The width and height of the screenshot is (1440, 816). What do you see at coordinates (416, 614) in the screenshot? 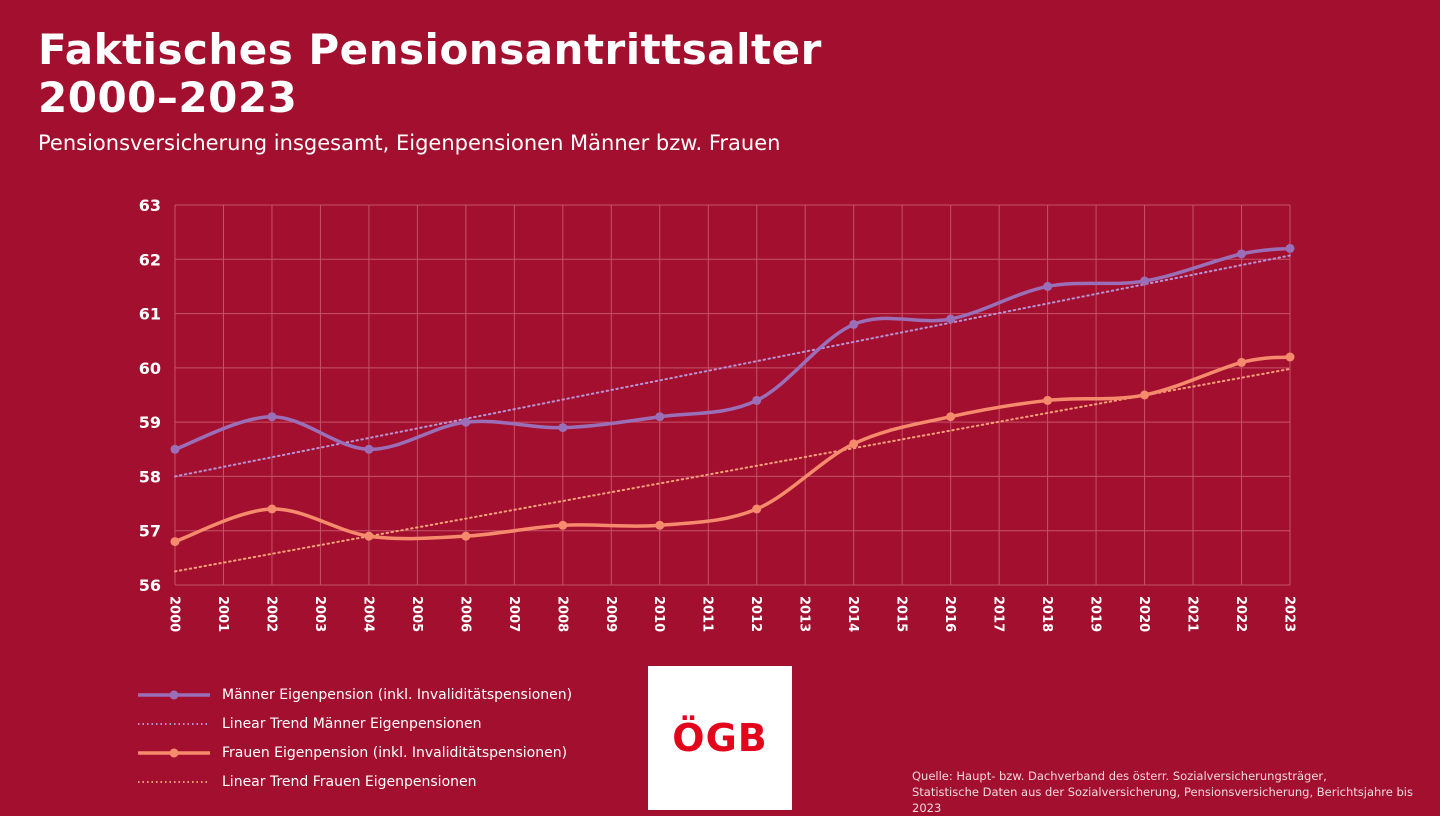
I see `x-tick-label: 2005` at bounding box center [416, 614].